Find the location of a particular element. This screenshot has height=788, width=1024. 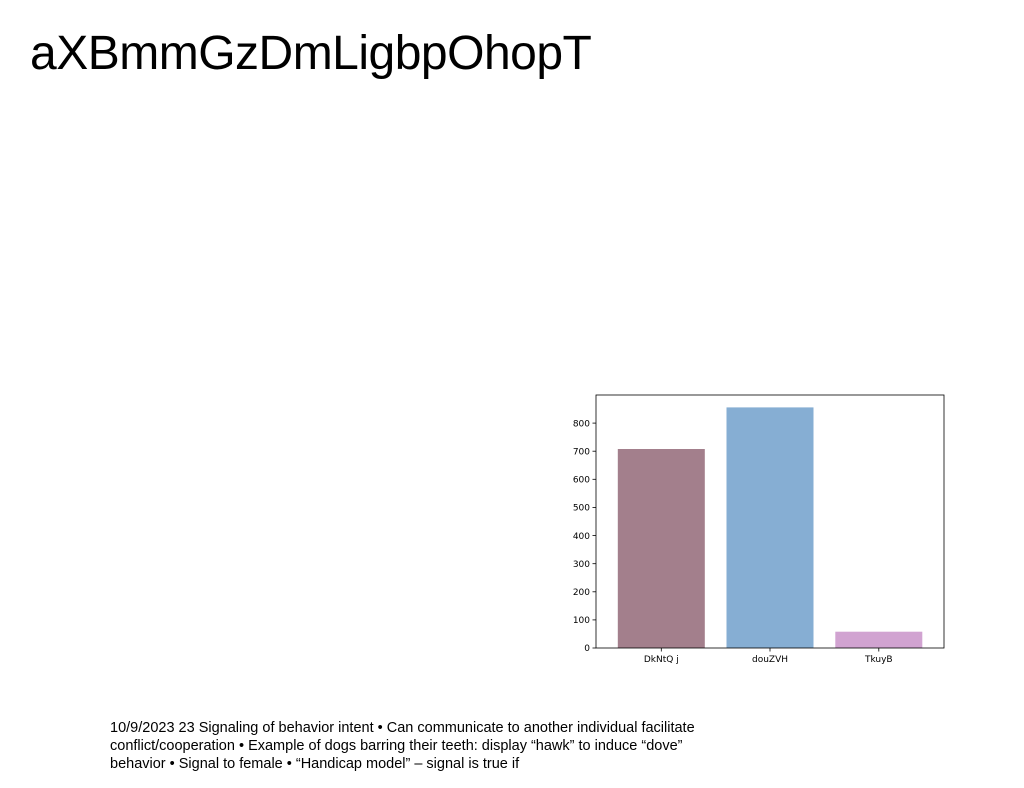

x-tick-label-2: TkuyB is located at coordinates (878, 660).